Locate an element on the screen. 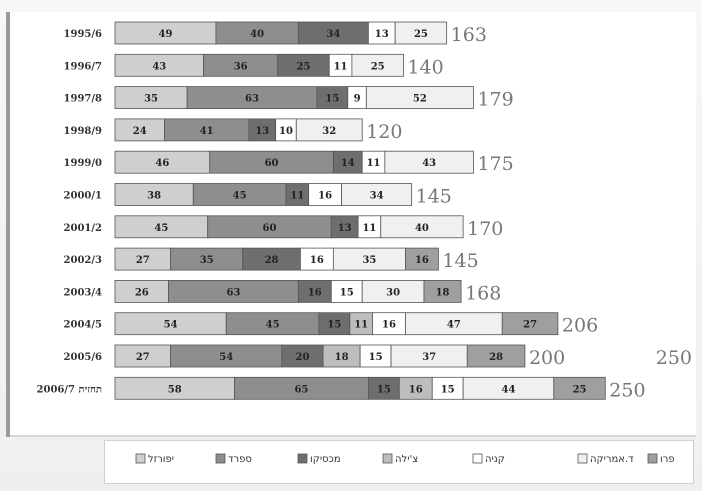 This screenshot has width=702, height=491. category-label: 2005/6 is located at coordinates (83, 357).